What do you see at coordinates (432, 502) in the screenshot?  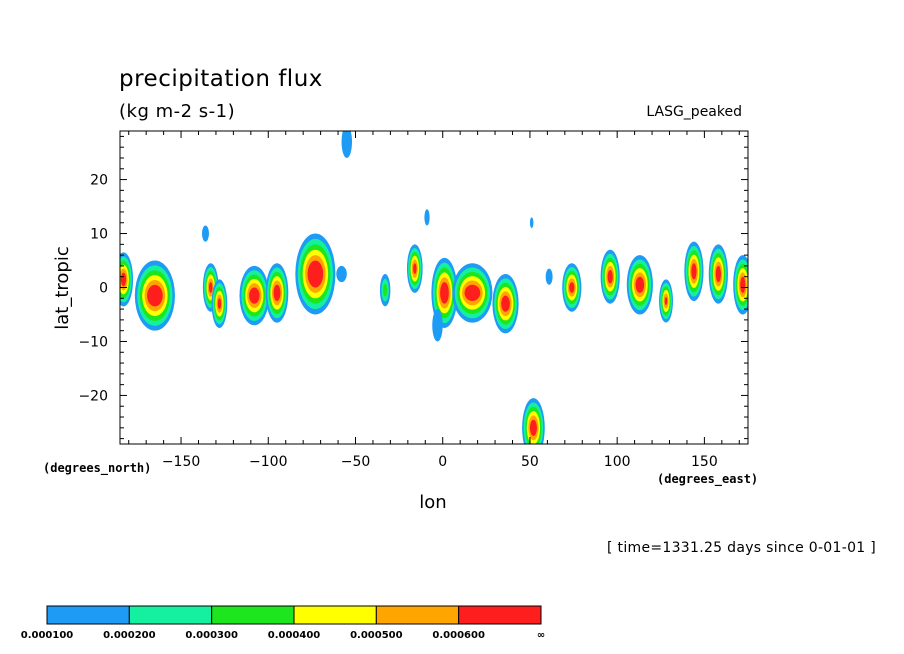 I see `x-axis-title: lon` at bounding box center [432, 502].